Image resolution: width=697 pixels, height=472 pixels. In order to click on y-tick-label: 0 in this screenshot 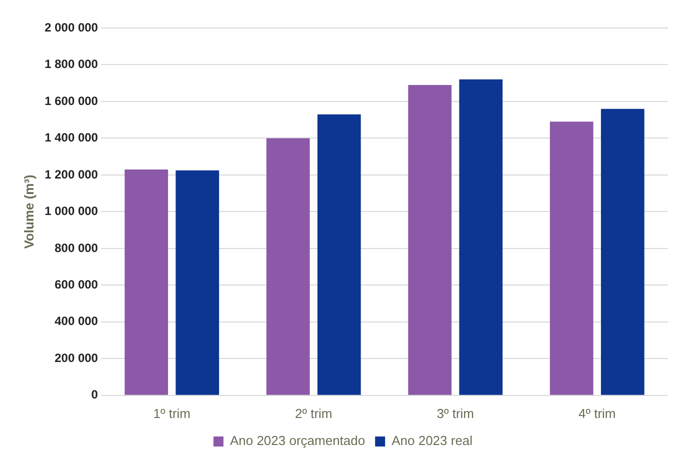, I will do `click(94, 395)`.